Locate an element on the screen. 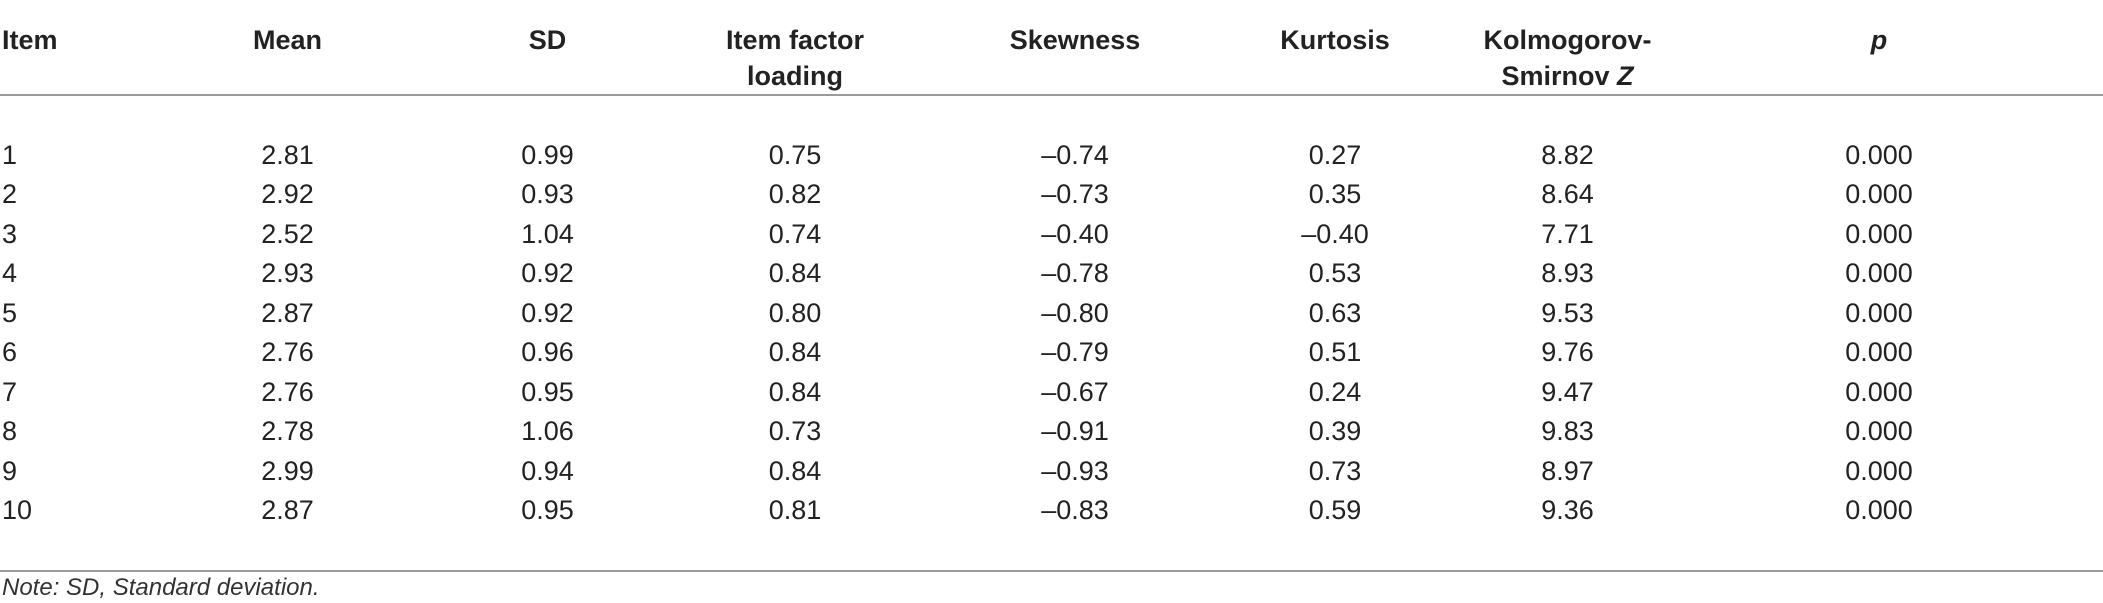 The image size is (2103, 603). cell-sd: 0.95 is located at coordinates (547, 510).